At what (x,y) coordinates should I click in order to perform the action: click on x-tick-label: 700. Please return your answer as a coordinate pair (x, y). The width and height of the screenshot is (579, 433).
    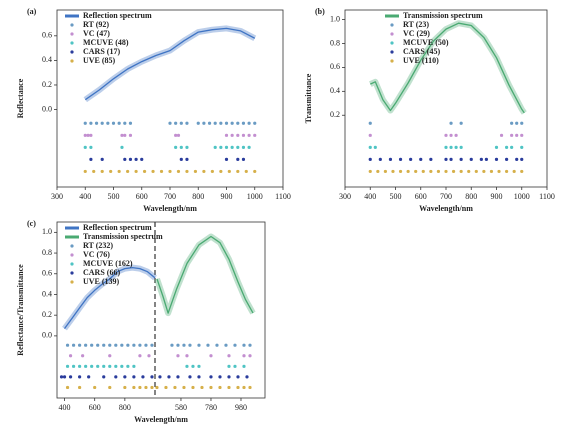
    Looking at the image, I should click on (446, 196).